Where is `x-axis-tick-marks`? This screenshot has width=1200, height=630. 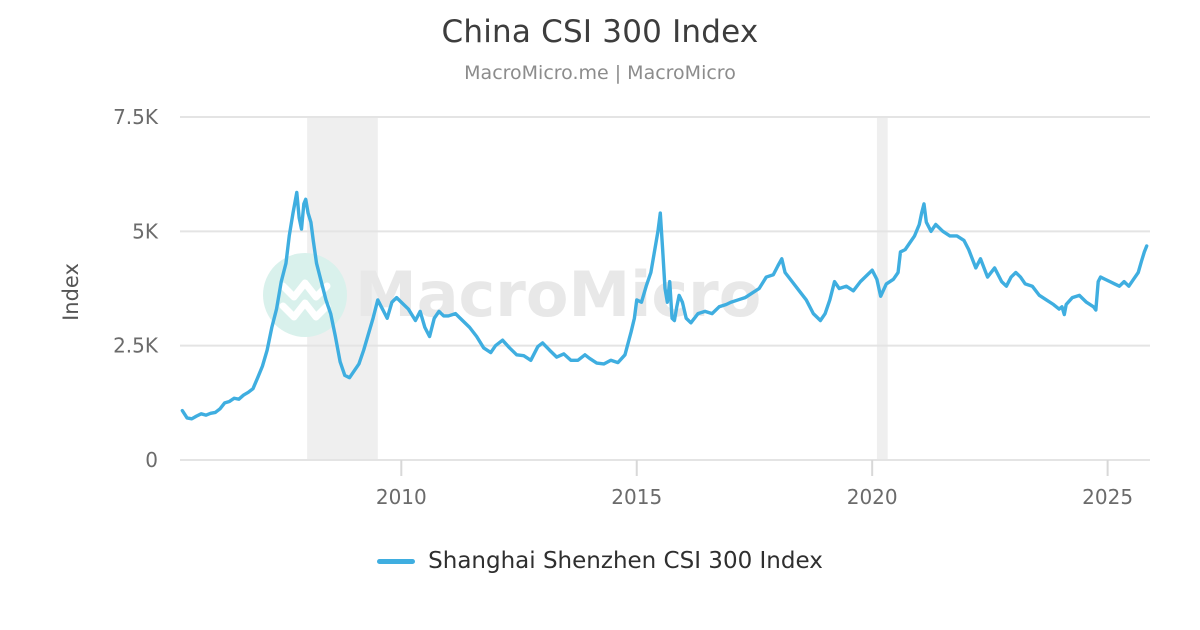
x-axis-tick-marks is located at coordinates (754, 468).